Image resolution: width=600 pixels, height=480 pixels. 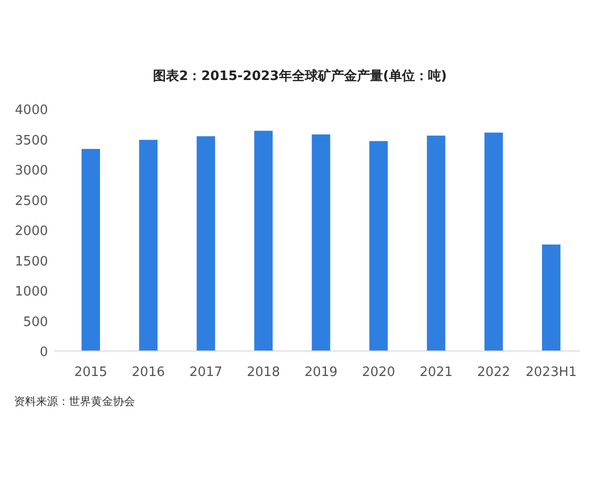 What do you see at coordinates (379, 372) in the screenshot?
I see `x-tick-label: 2020` at bounding box center [379, 372].